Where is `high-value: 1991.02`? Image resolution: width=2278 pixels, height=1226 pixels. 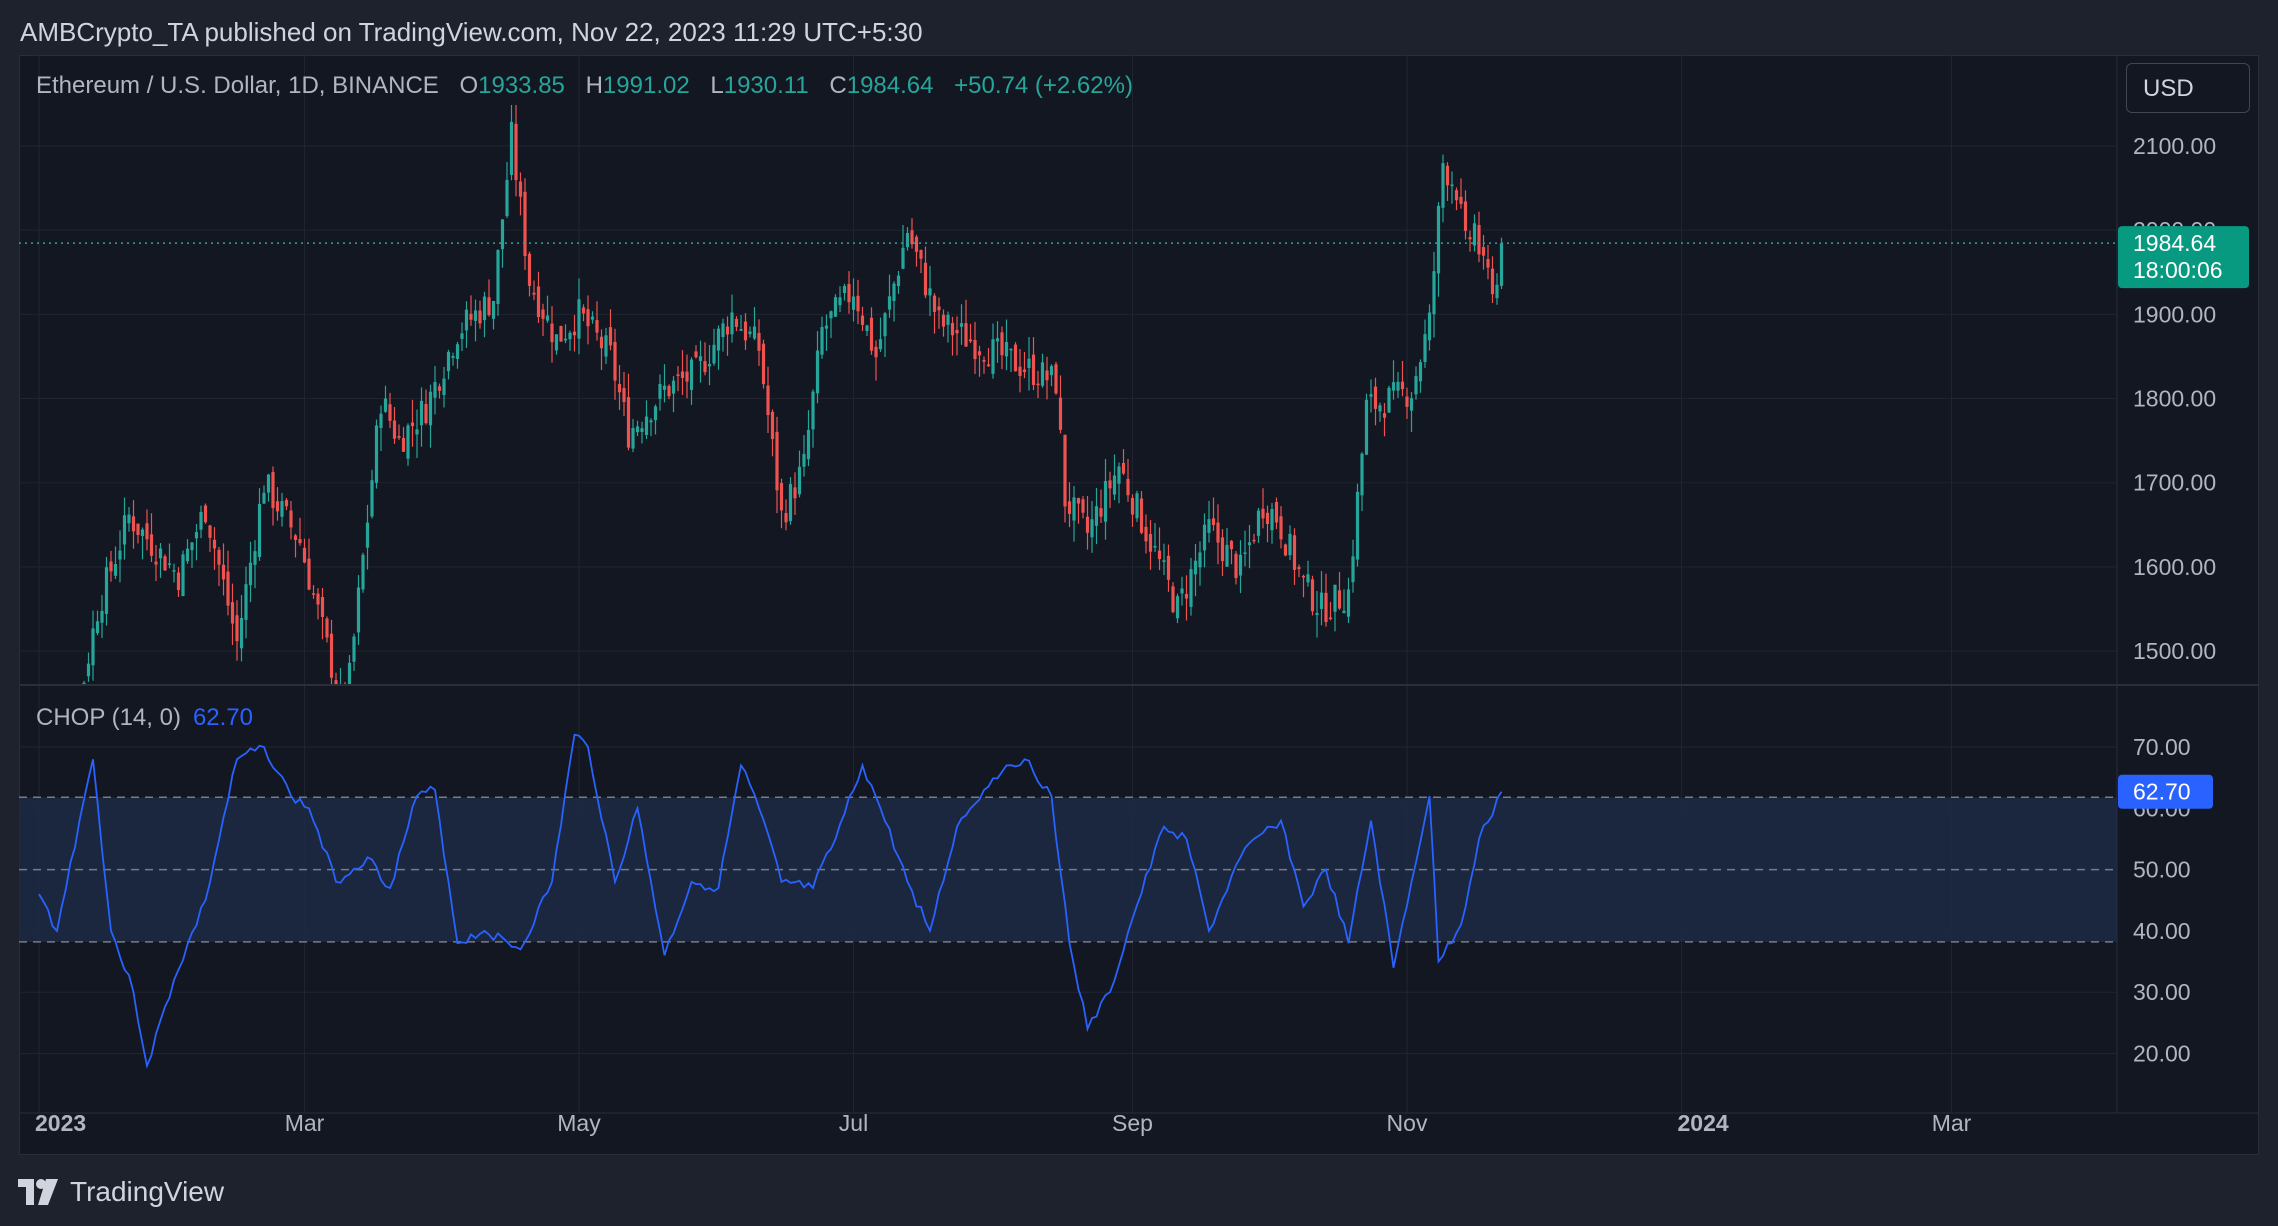 high-value: 1991.02 is located at coordinates (646, 85).